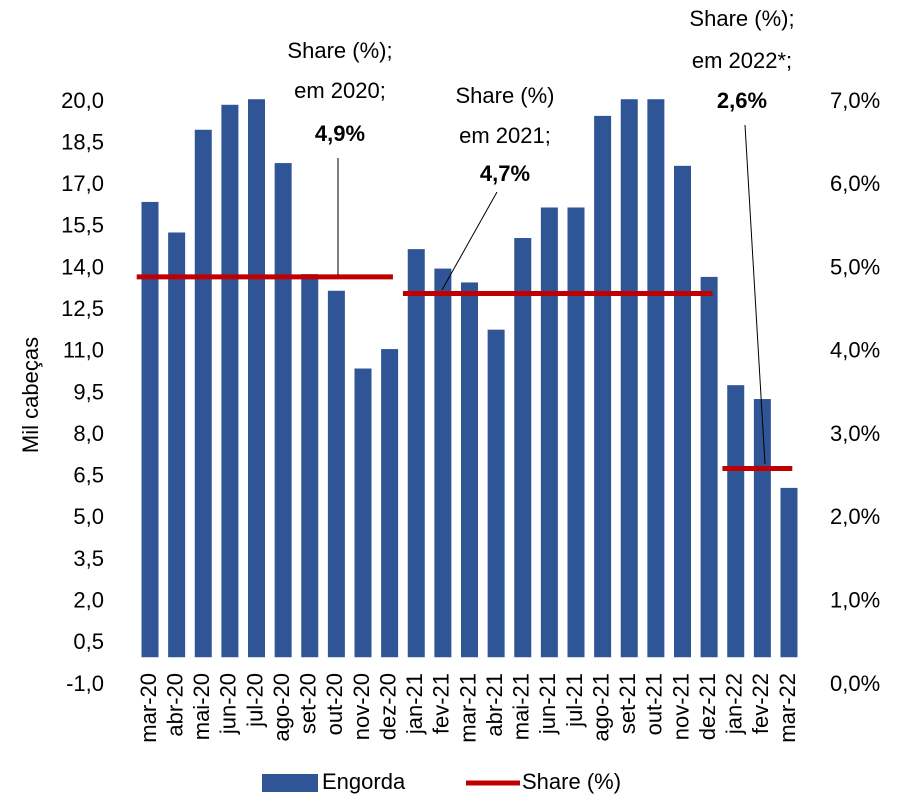 This screenshot has width=899, height=802. Describe the element at coordinates (82, 308) in the screenshot. I see `y-tick-label: 12,5` at that location.